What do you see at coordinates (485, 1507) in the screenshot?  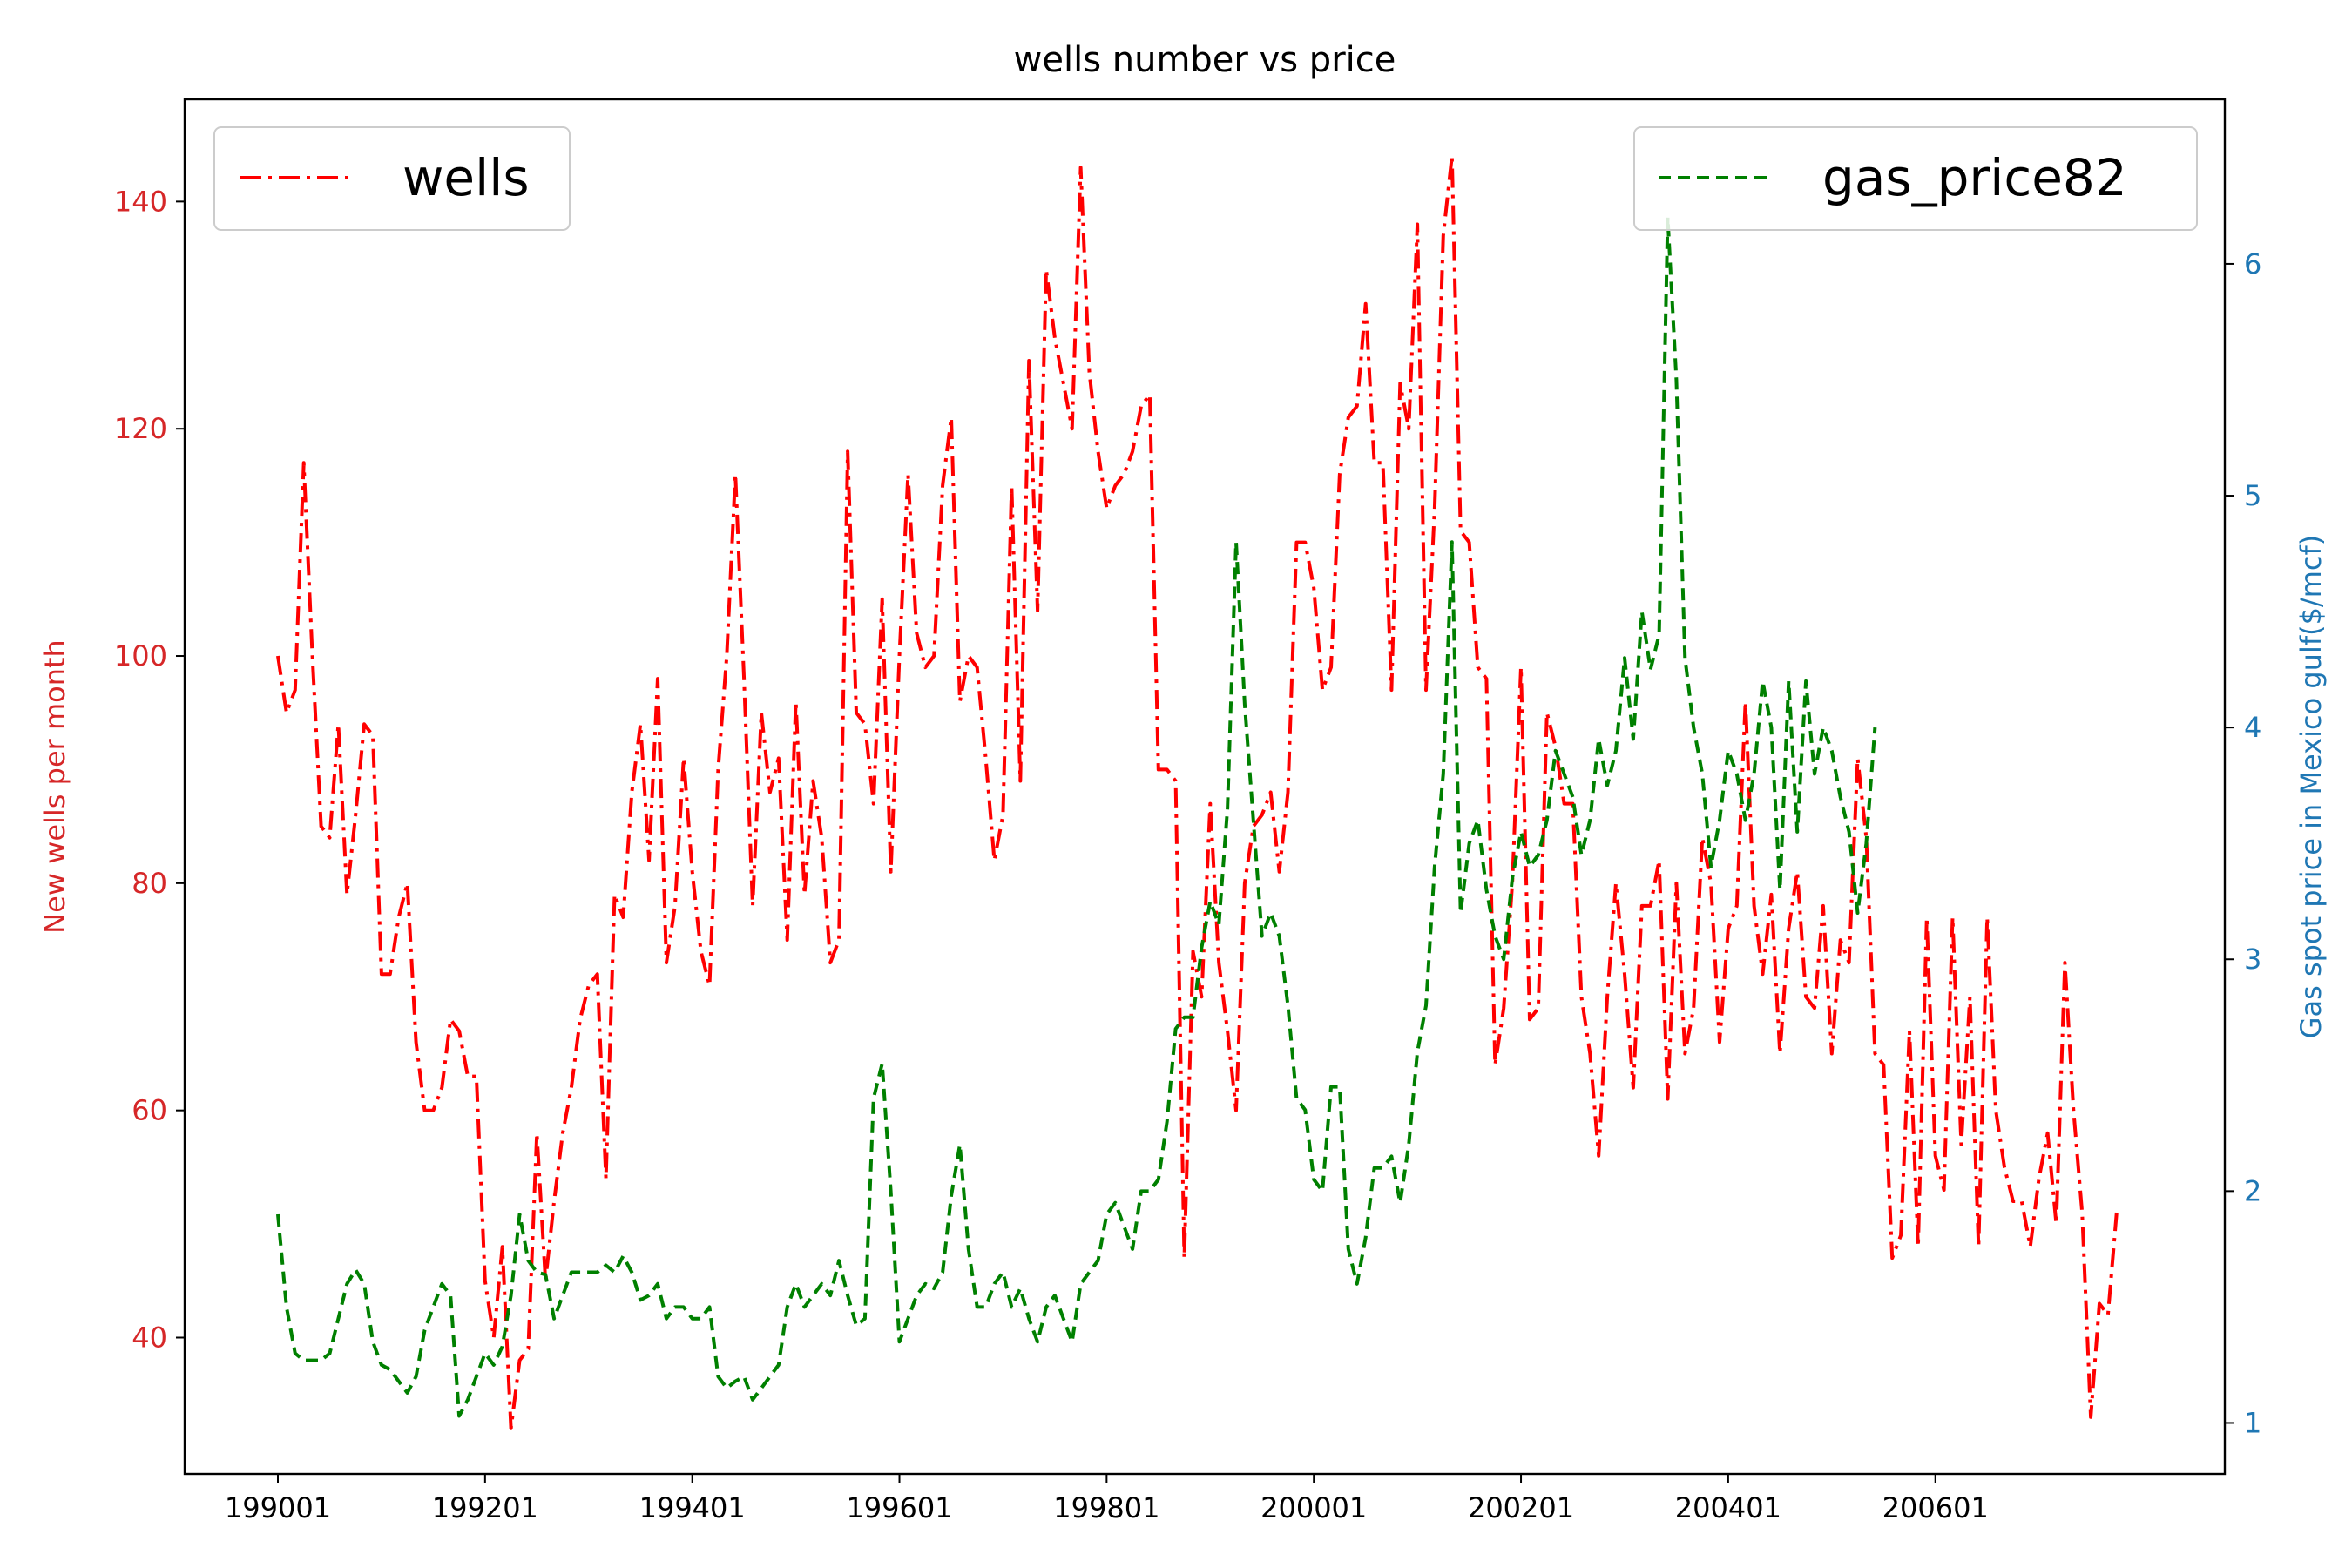 I see `x-tick-label: 199201` at bounding box center [485, 1507].